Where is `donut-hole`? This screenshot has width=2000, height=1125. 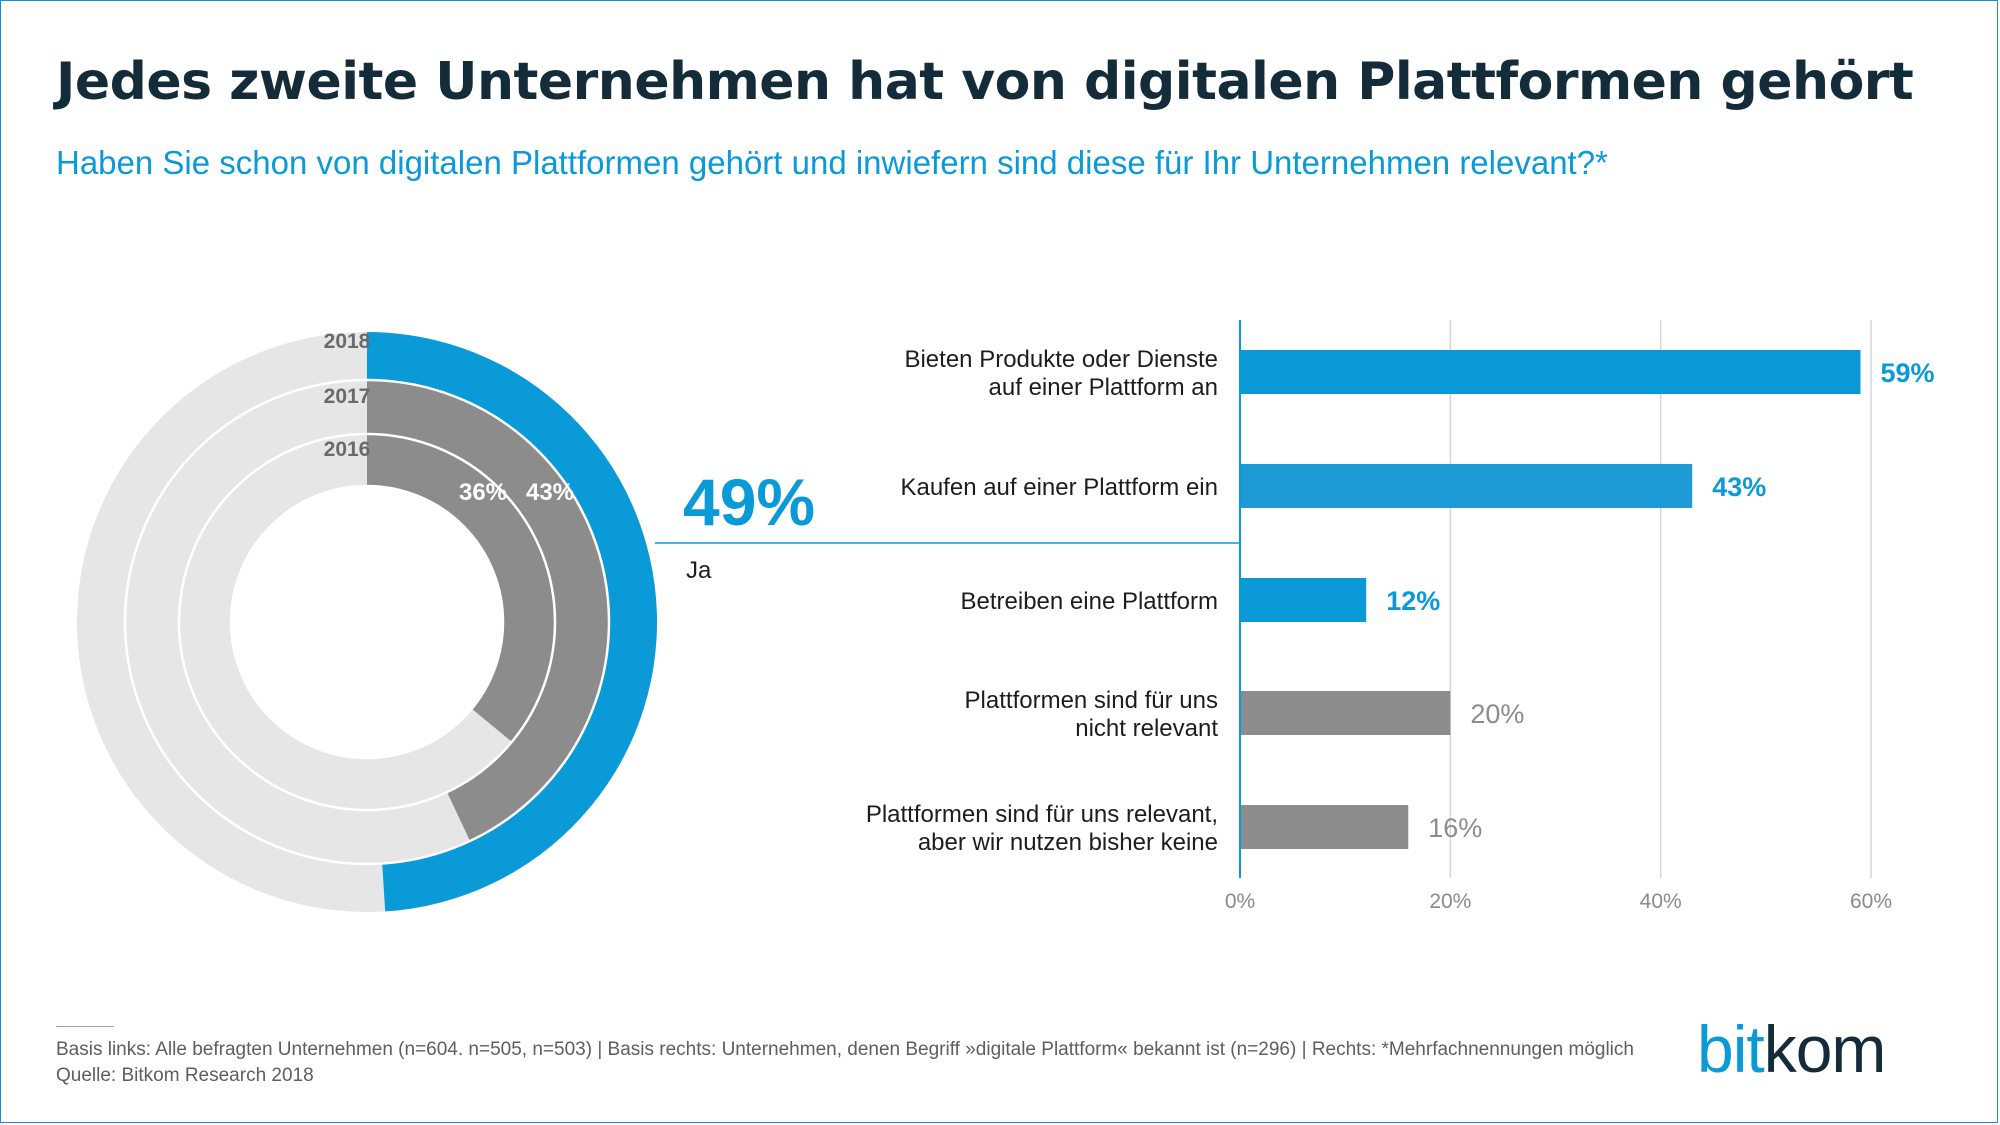 donut-hole is located at coordinates (367, 622).